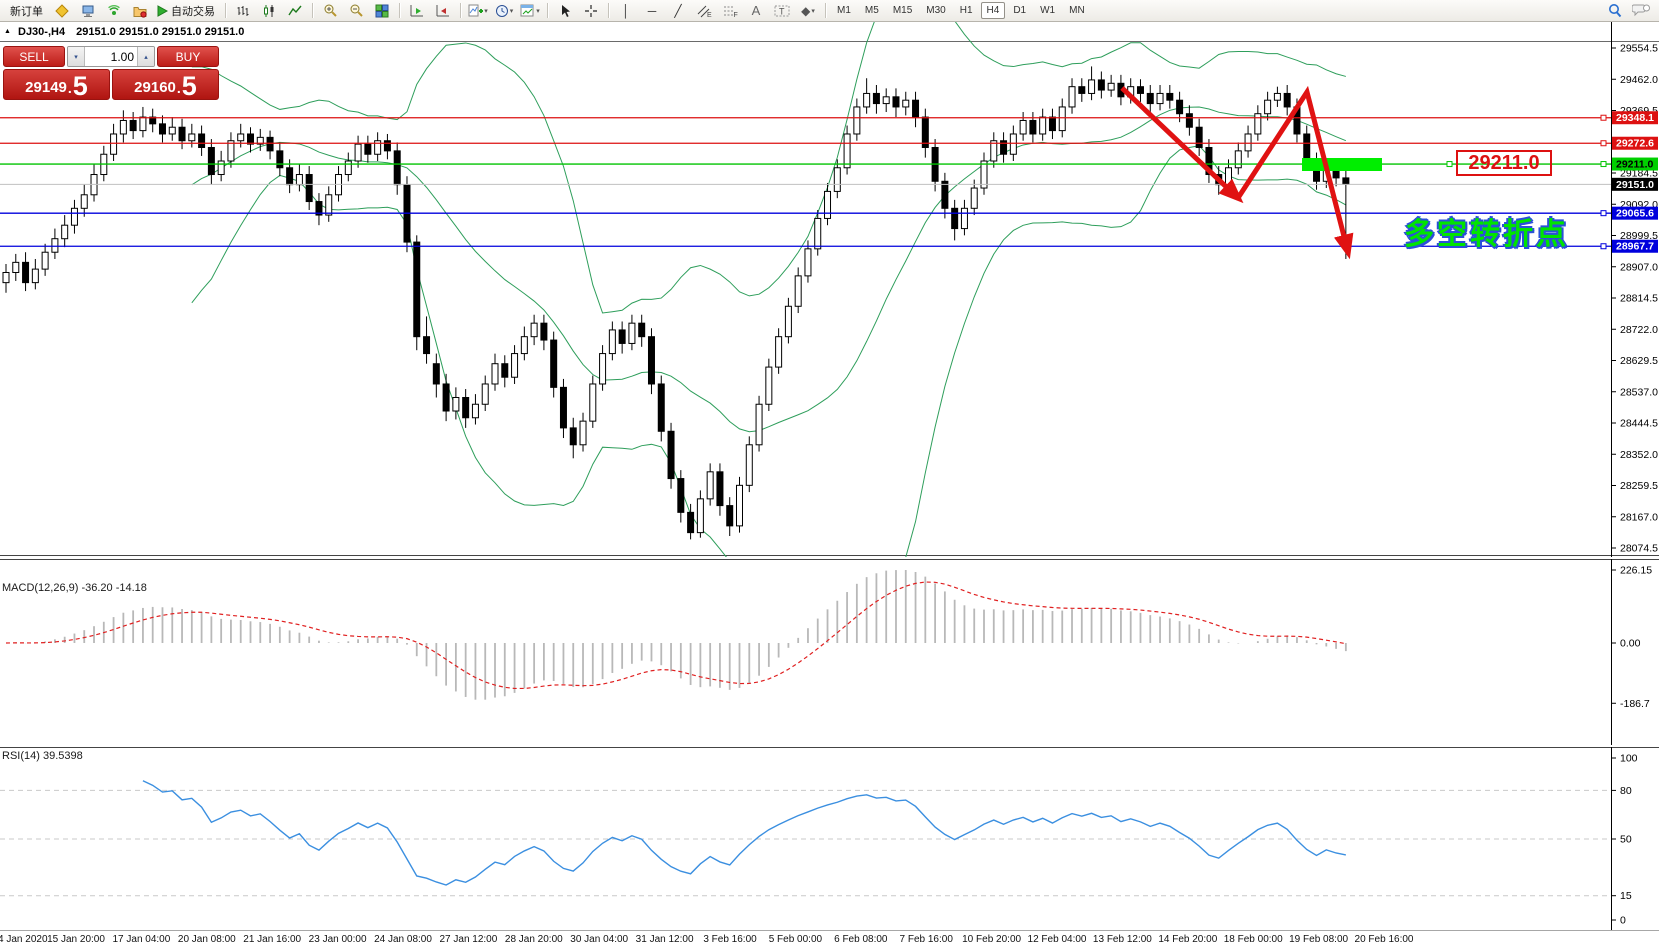  What do you see at coordinates (155, 87) in the screenshot?
I see `buy-price-main: 29160` at bounding box center [155, 87].